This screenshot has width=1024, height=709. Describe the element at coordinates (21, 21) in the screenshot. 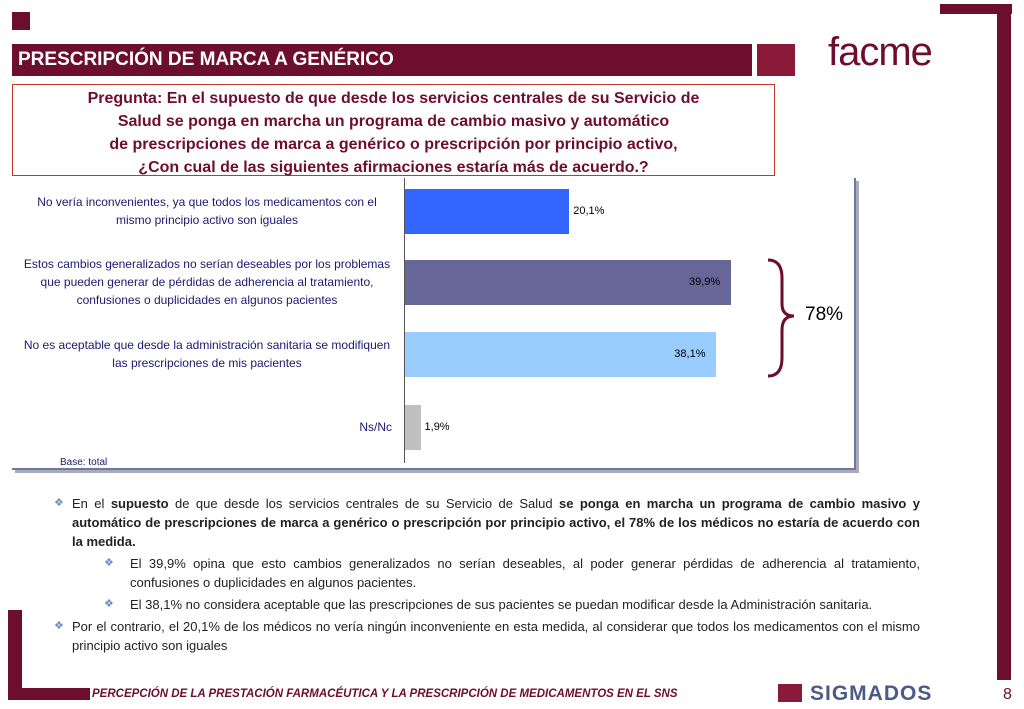

I see `corner-square` at that location.